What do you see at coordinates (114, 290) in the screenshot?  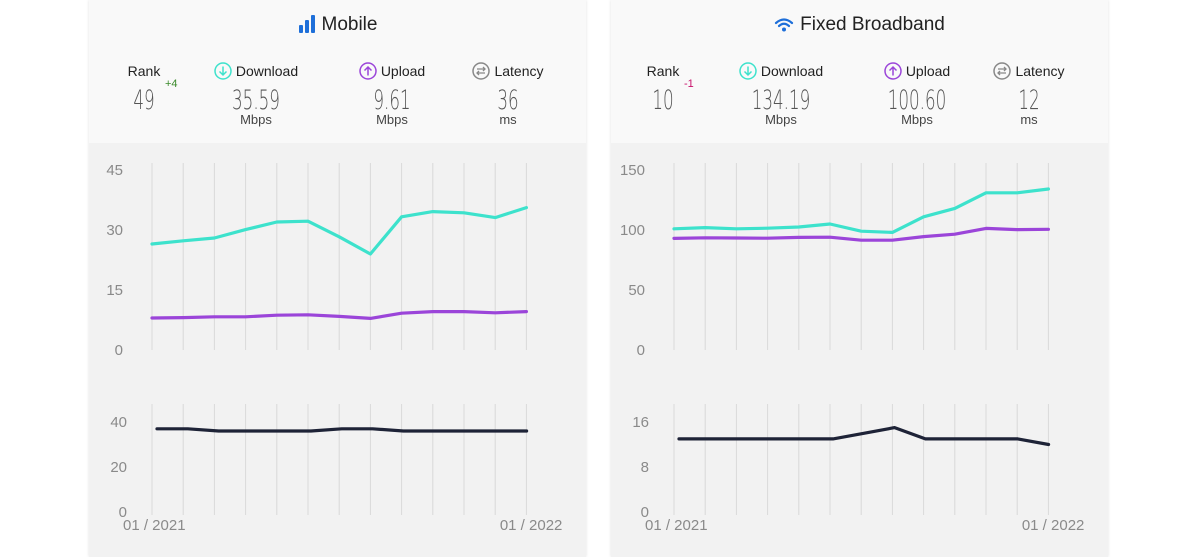 I see `y-tick-label: 15` at bounding box center [114, 290].